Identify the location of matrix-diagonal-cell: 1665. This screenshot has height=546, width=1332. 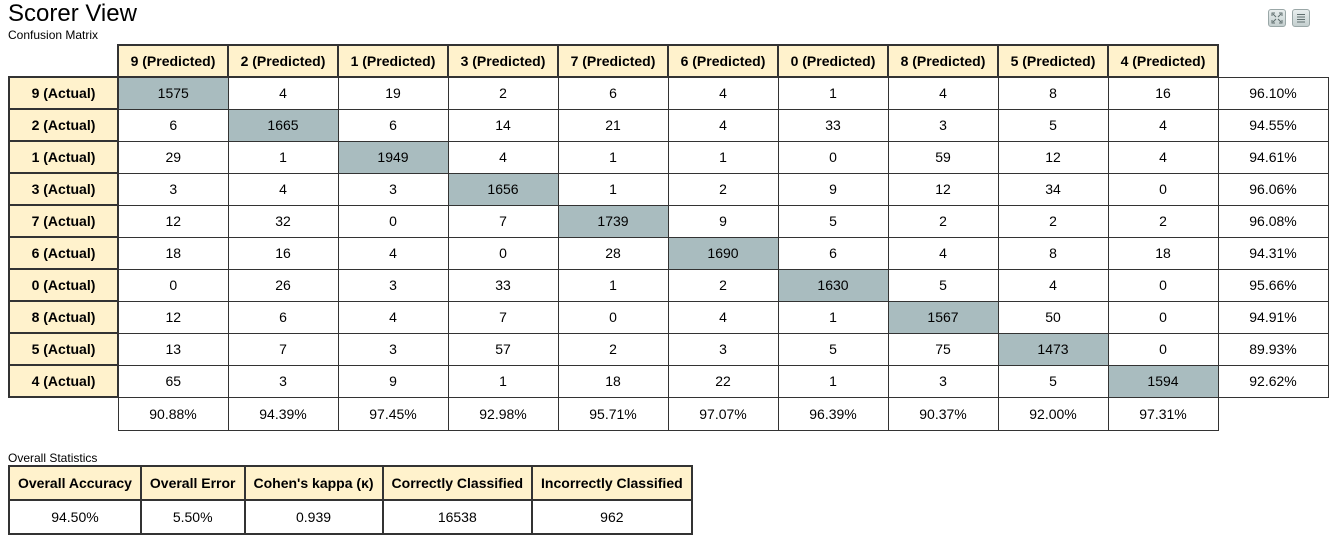
(283, 125).